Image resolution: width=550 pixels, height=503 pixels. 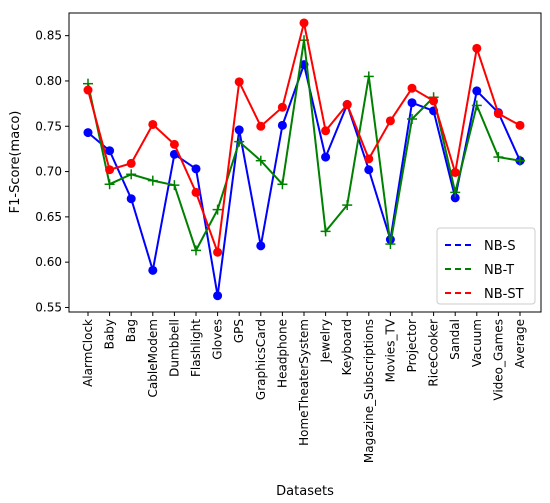 What do you see at coordinates (110, 334) in the screenshot?
I see `x-tick-label: Baby` at bounding box center [110, 334].